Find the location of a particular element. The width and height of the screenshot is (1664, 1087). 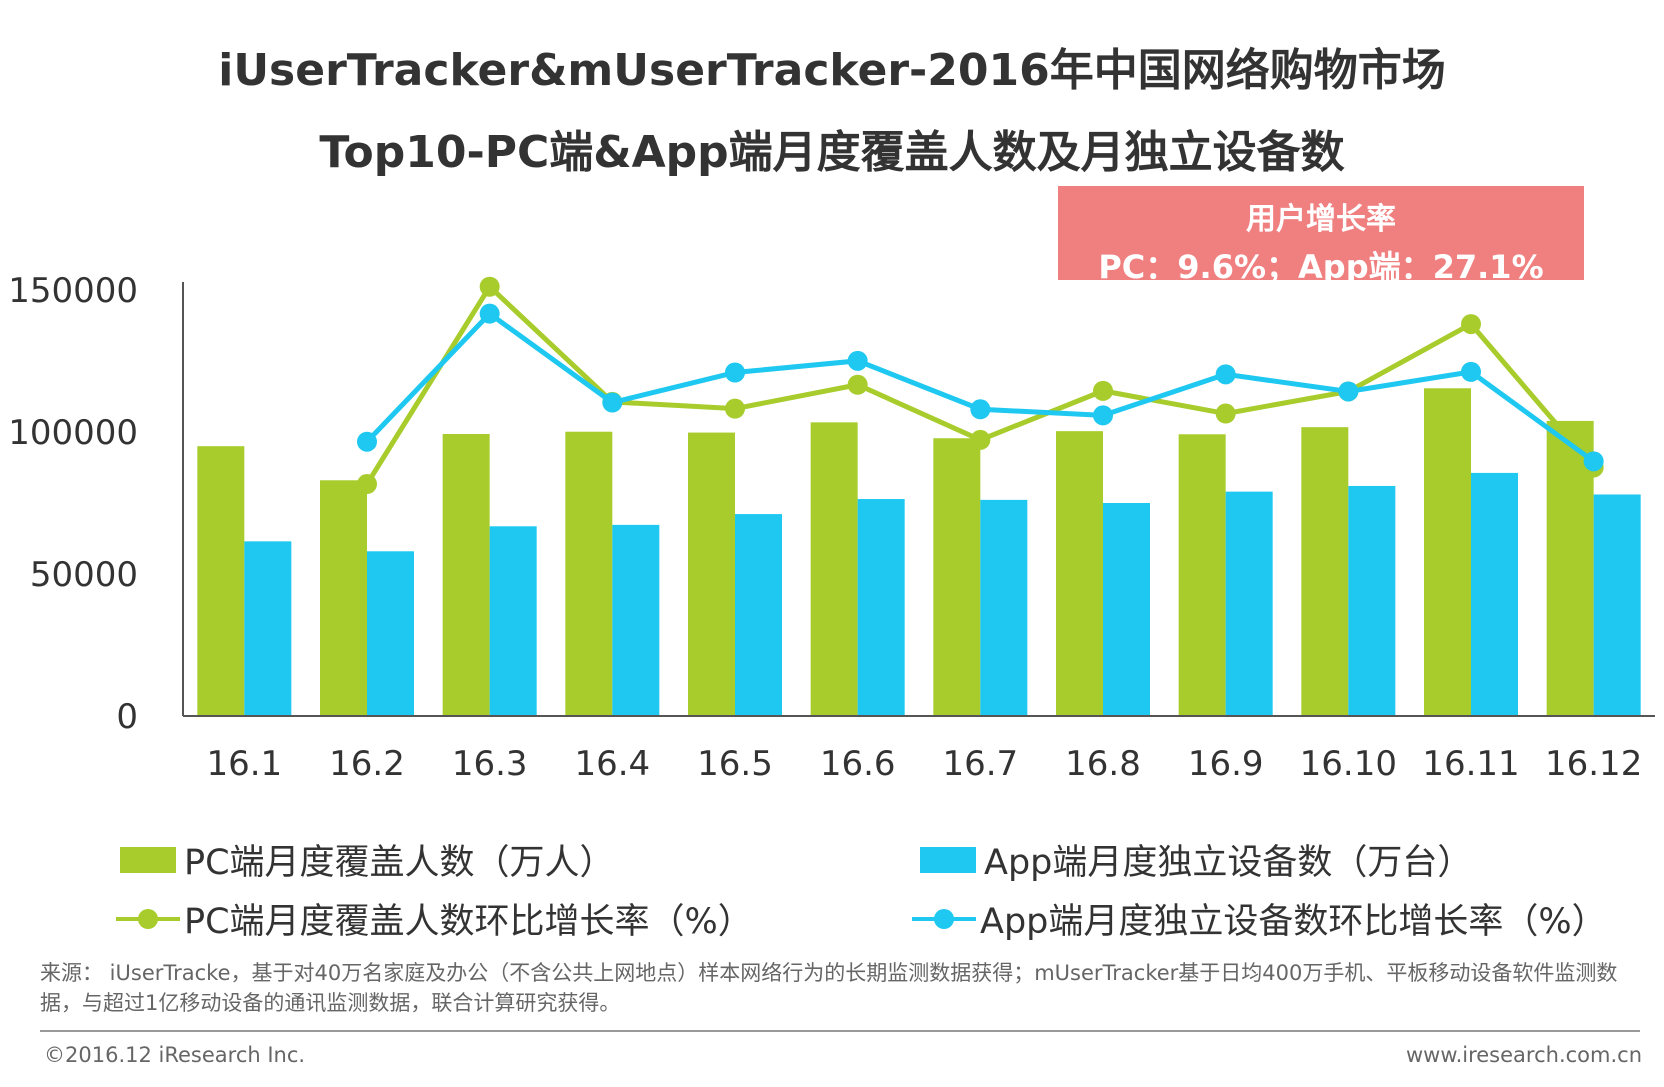

pc-rate-point-16.3 is located at coordinates (489, 286).